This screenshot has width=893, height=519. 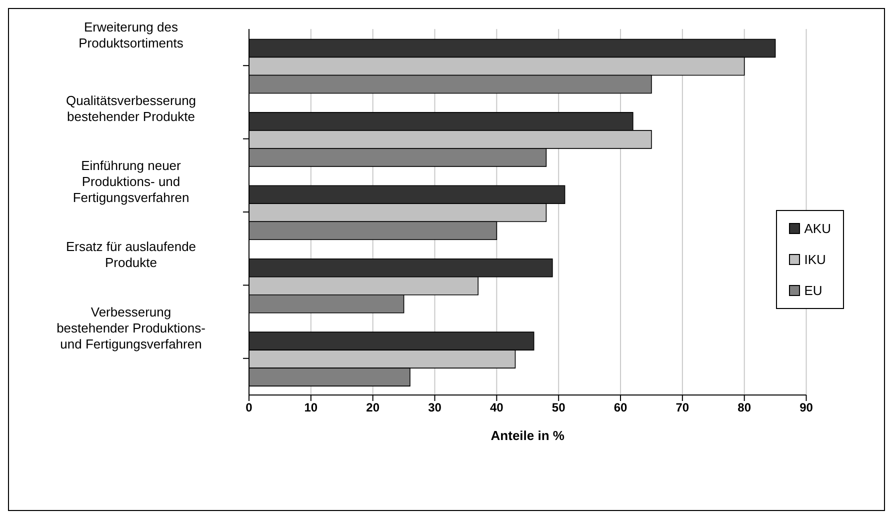 What do you see at coordinates (131, 254) in the screenshot?
I see `y-tick-label: Ersatz für auslaufende Produkte` at bounding box center [131, 254].